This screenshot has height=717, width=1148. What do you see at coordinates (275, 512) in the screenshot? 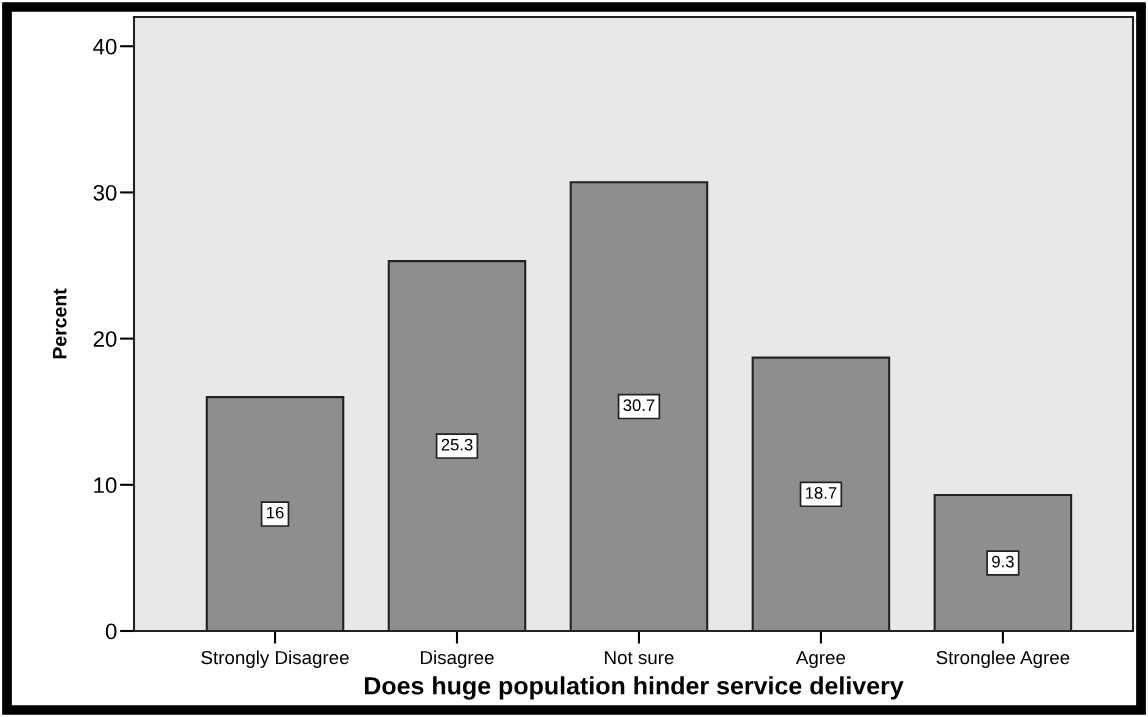
I see `data-label: 16` at bounding box center [275, 512].